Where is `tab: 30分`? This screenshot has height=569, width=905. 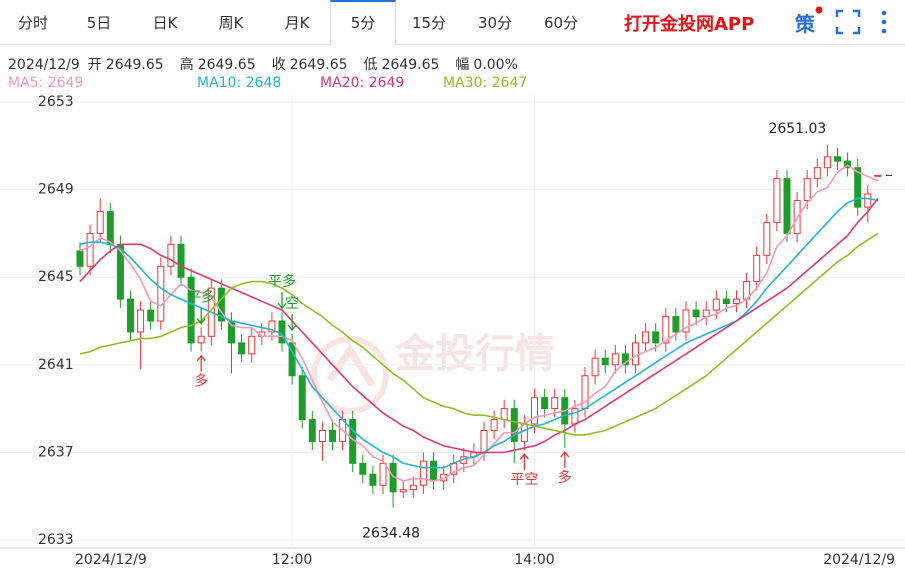
tab: 30分 is located at coordinates (495, 23).